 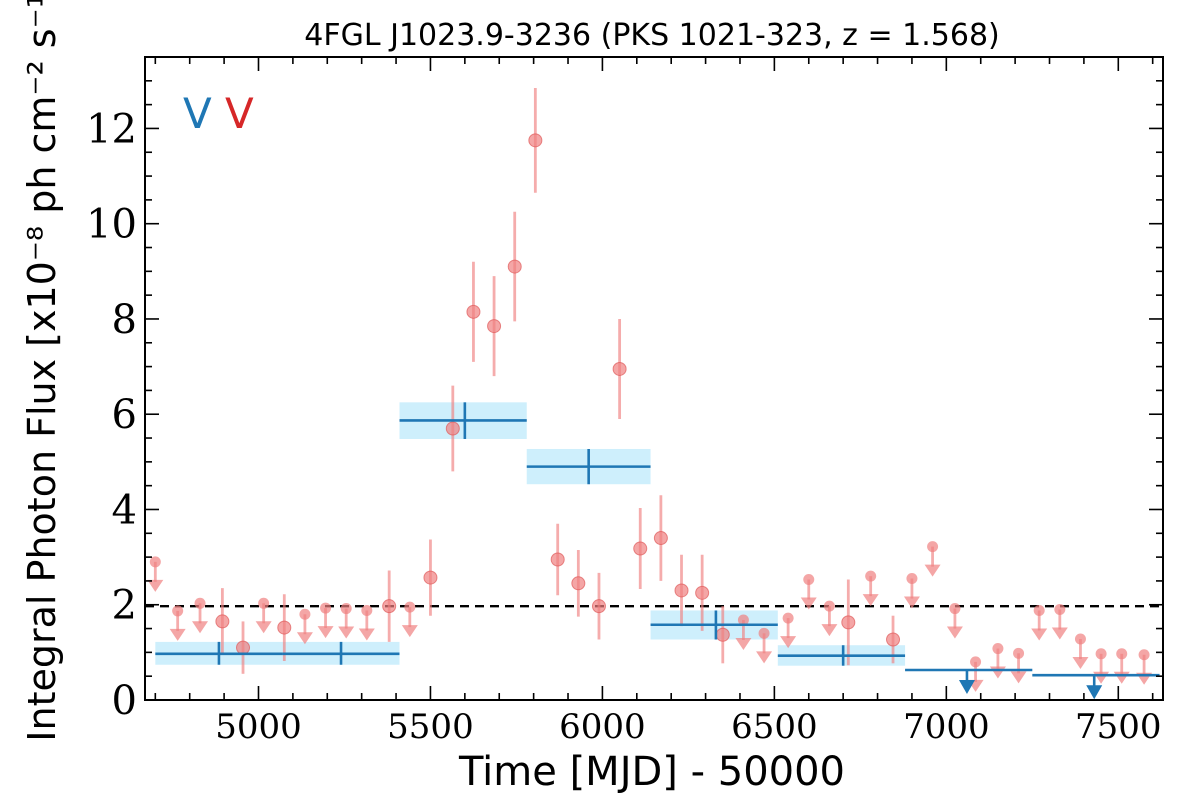 I want to click on y-tick-label: 6, so click(x=124, y=415).